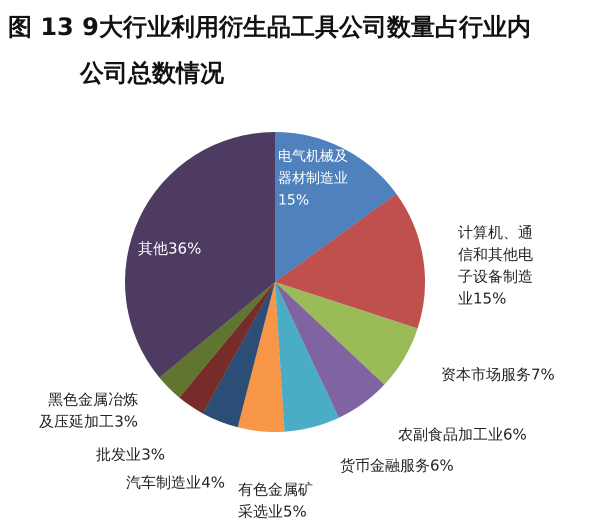  Describe the element at coordinates (498, 374) in the screenshot. I see `slice-label: 资本市场服务7%` at that location.